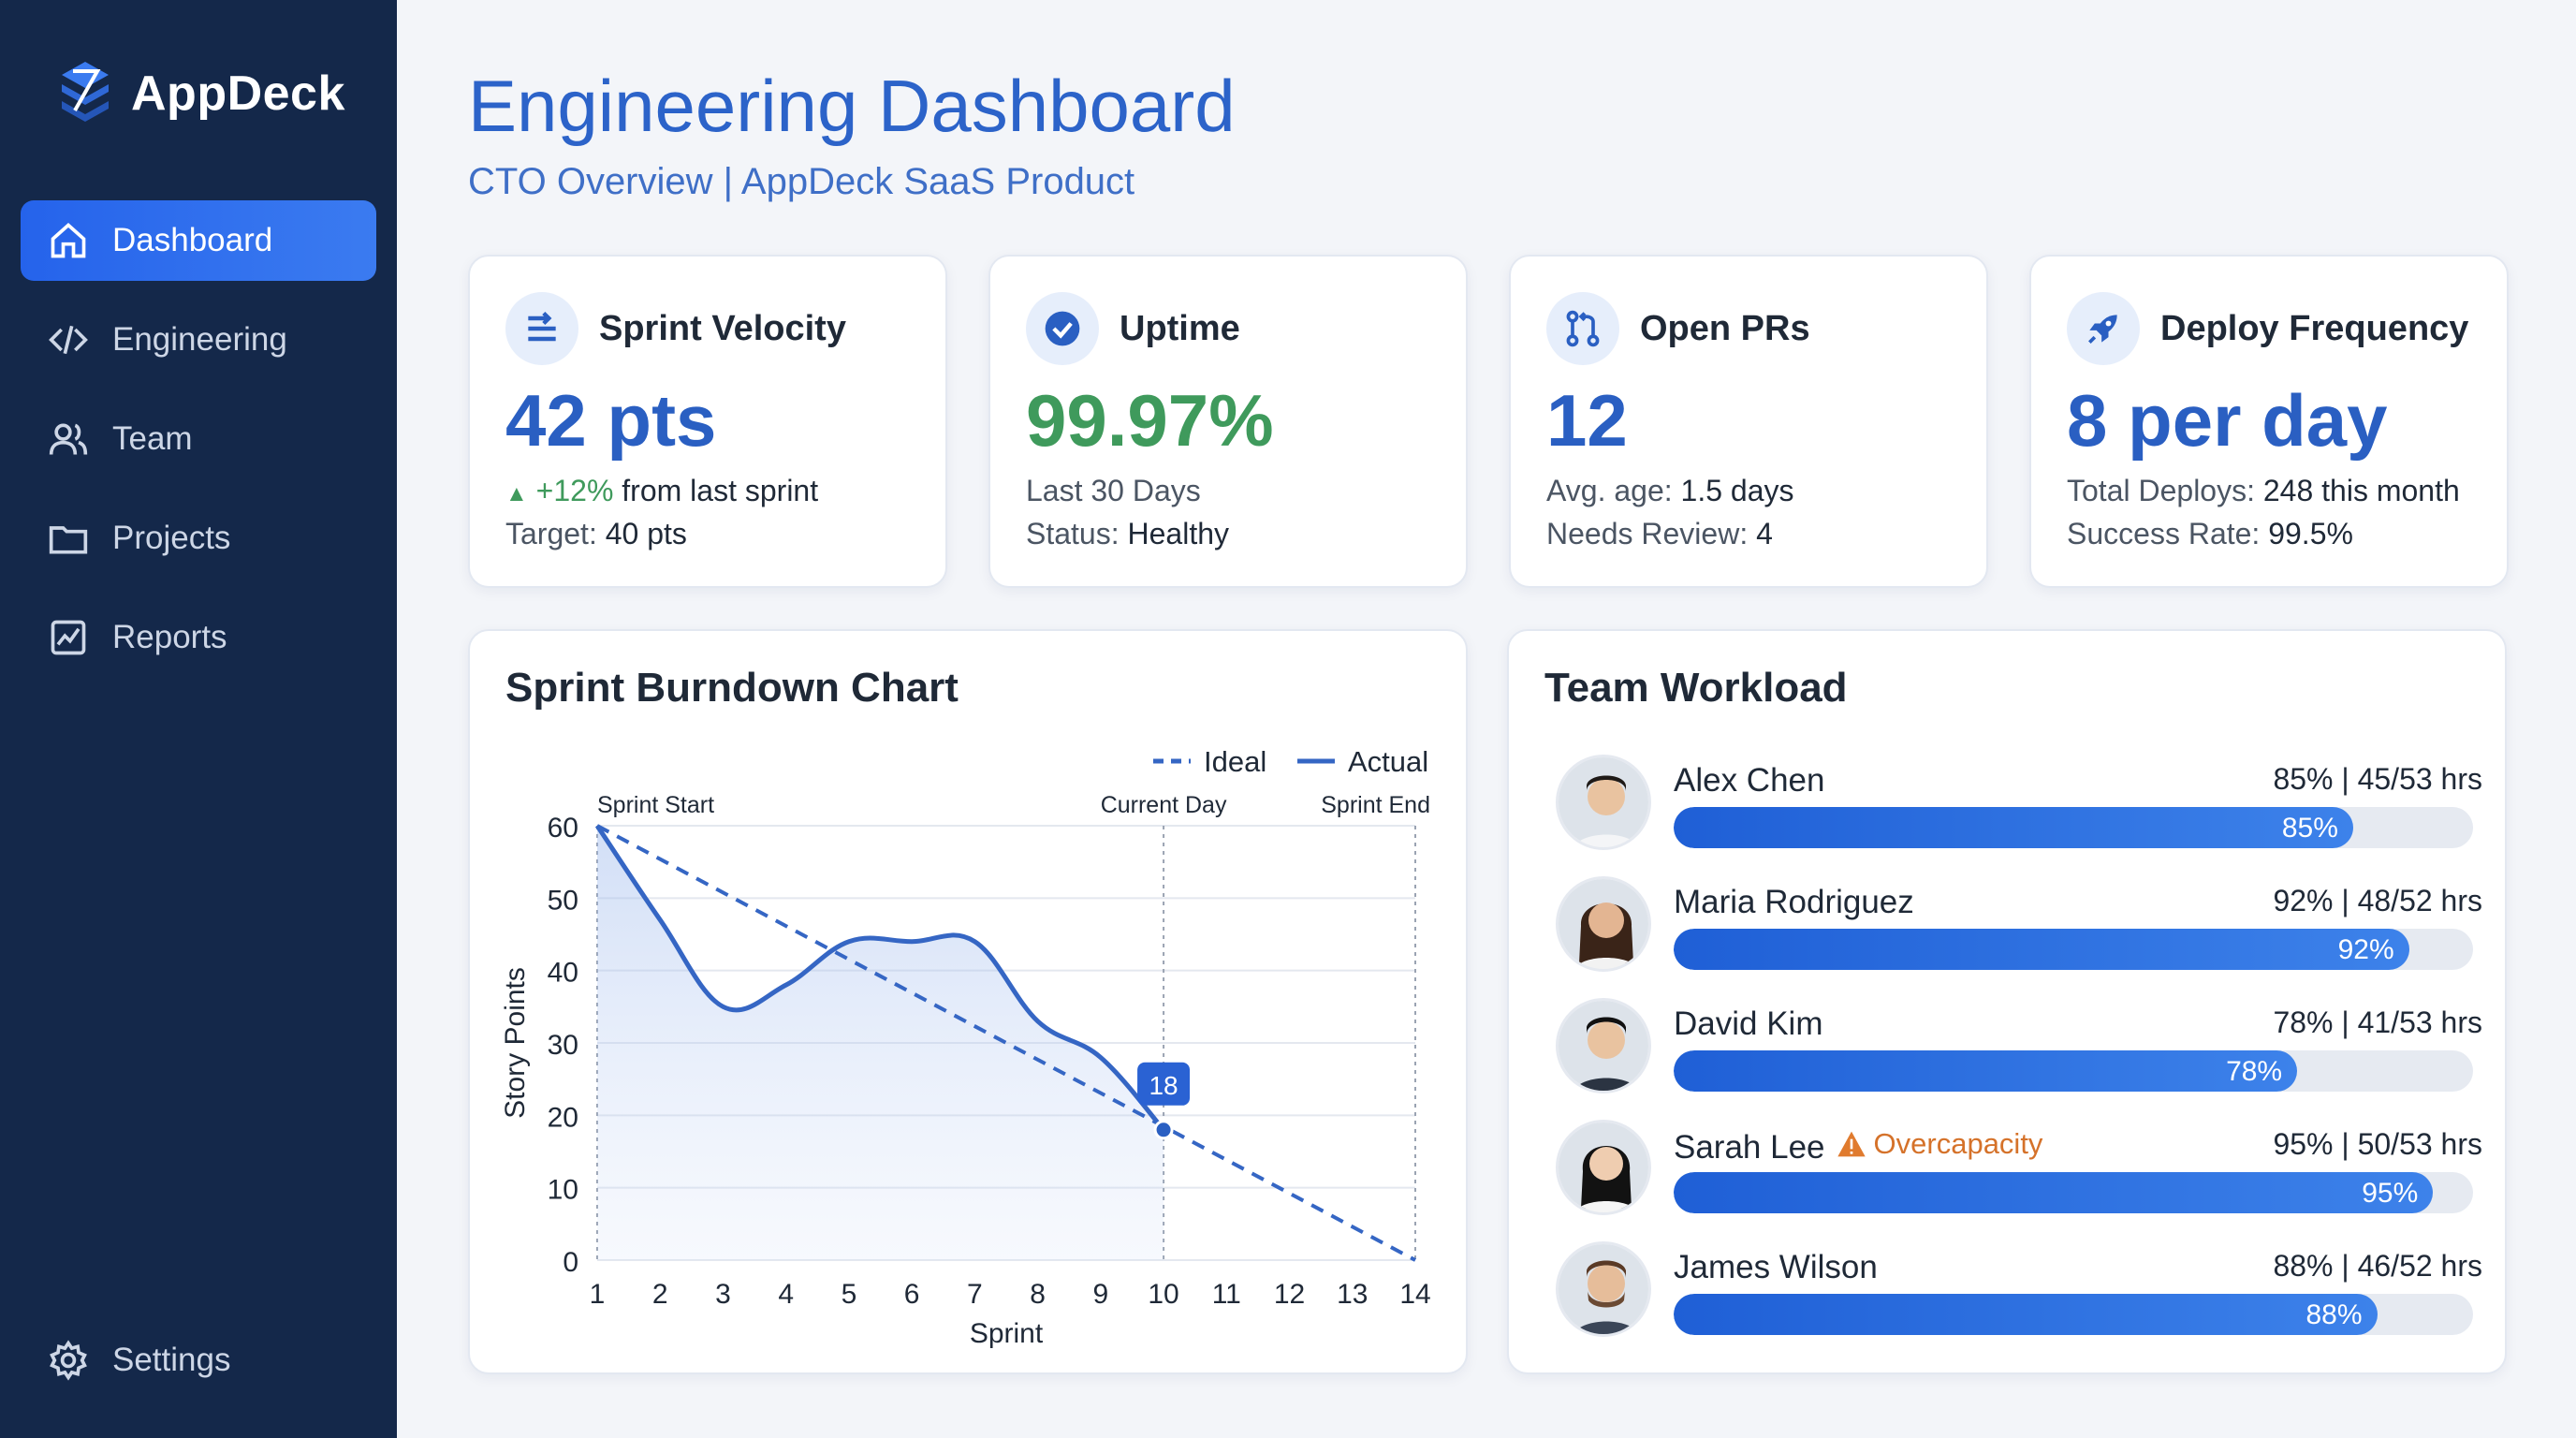  I want to click on callout-box, so click(1164, 1084).